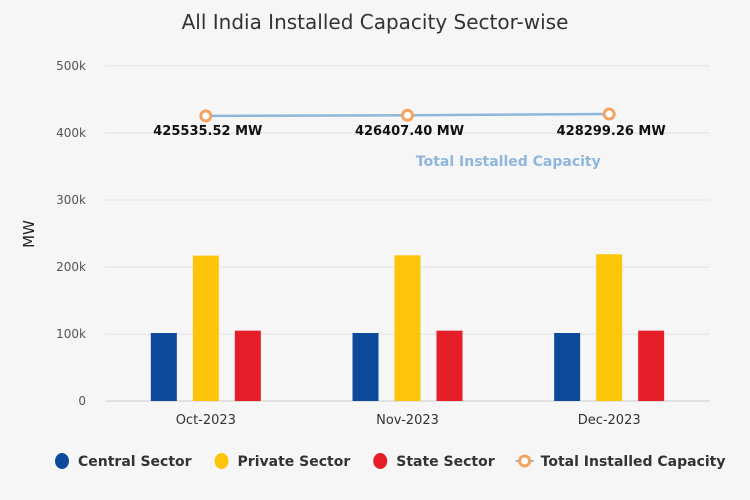 This screenshot has height=500, width=750. I want to click on series-label: Total Installed Capacity, so click(508, 162).